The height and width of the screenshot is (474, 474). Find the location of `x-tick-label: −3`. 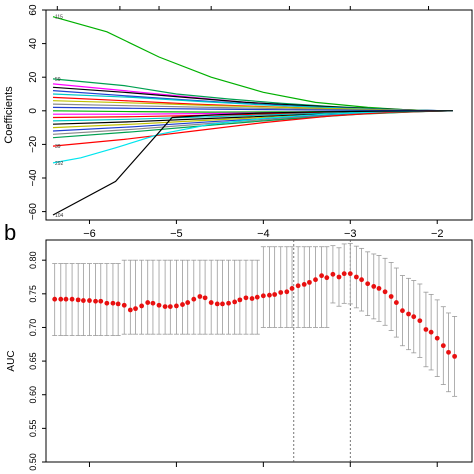

x-tick-label: −3 is located at coordinates (350, 234).